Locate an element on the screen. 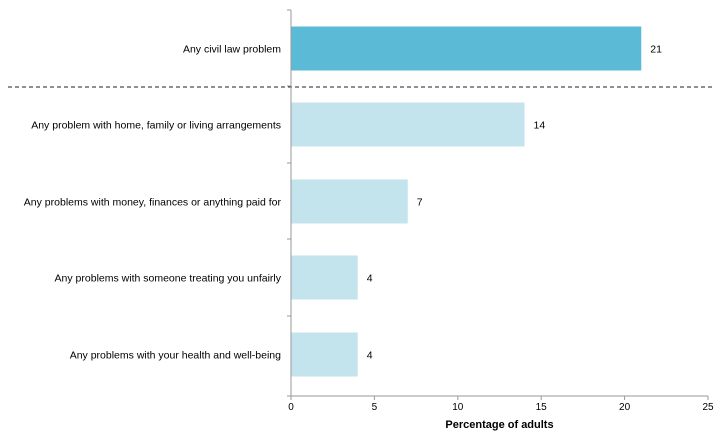 The width and height of the screenshot is (722, 440). data-label-3: 7 is located at coordinates (420, 203).